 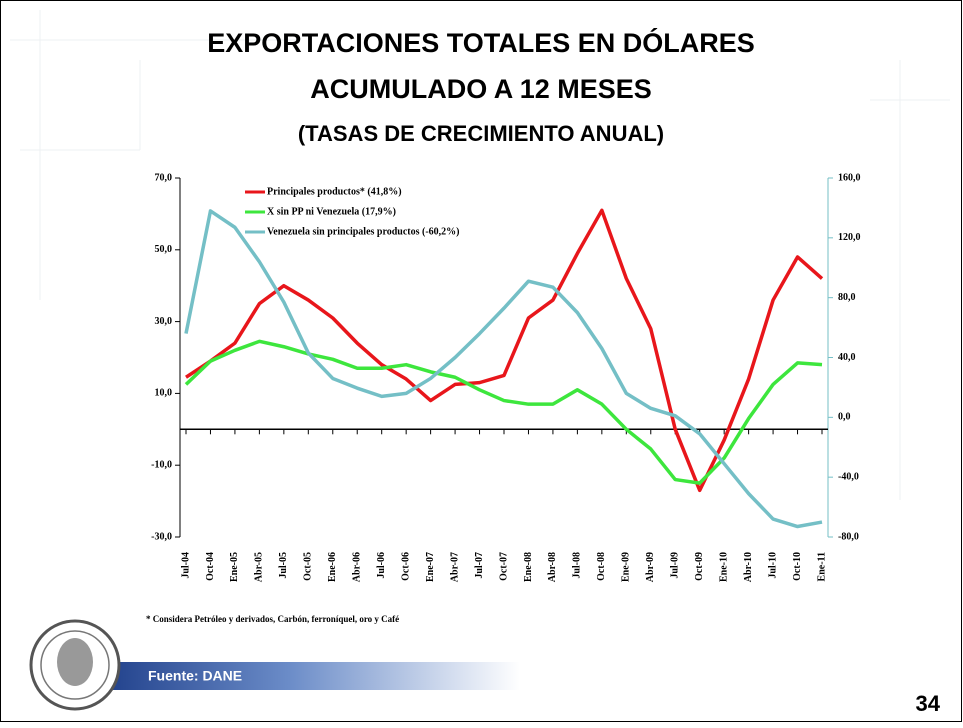 I want to click on x-tick-label: Jul-10, so click(x=772, y=565).